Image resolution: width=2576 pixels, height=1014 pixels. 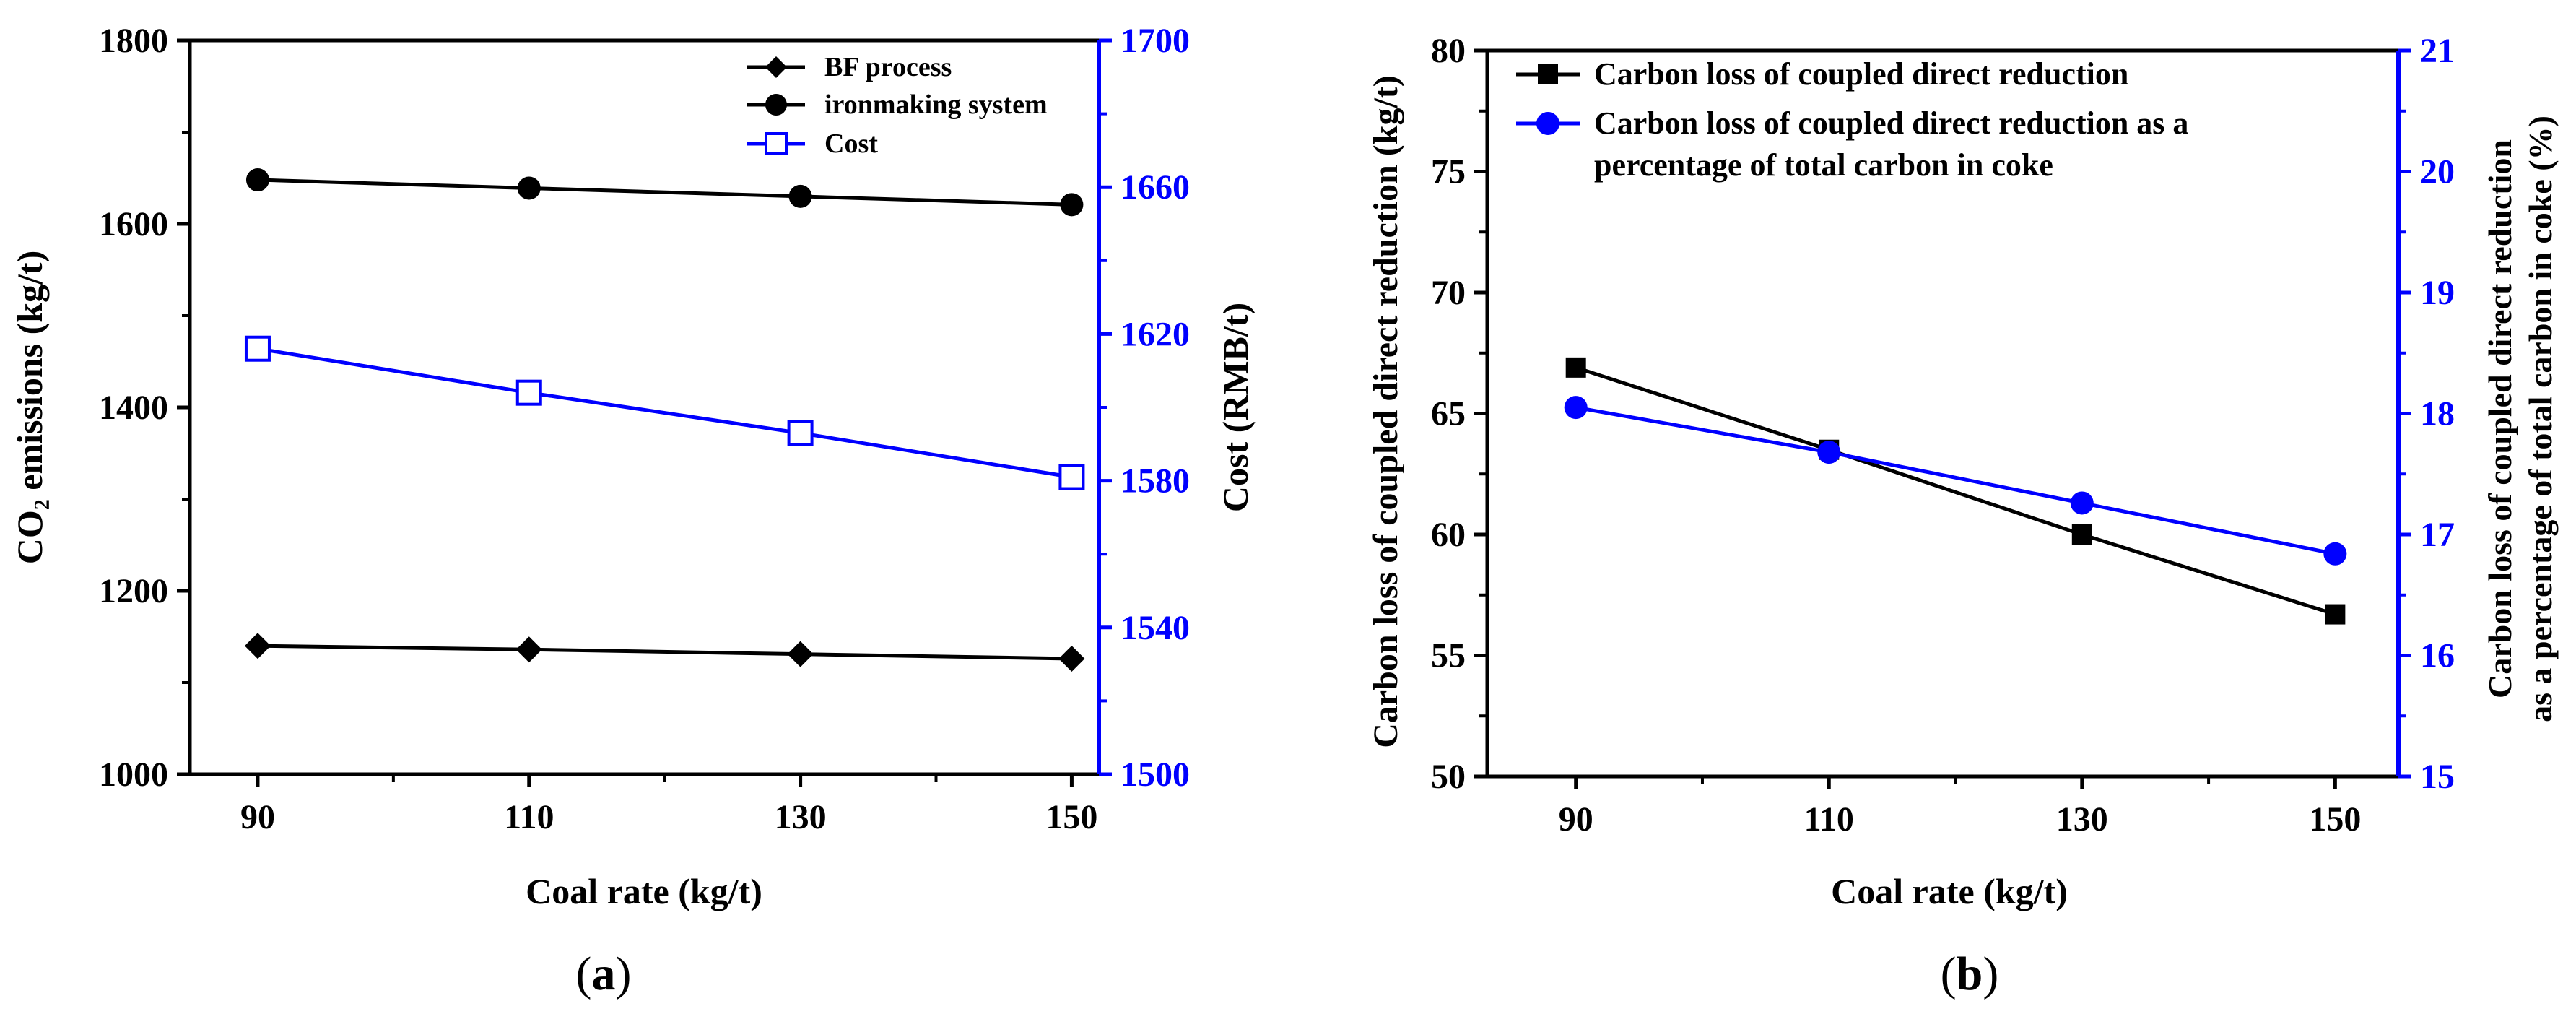 I want to click on panel-b-left-y-ticks: 50 55 60 65 70 75 80, so click(x=1459, y=414).